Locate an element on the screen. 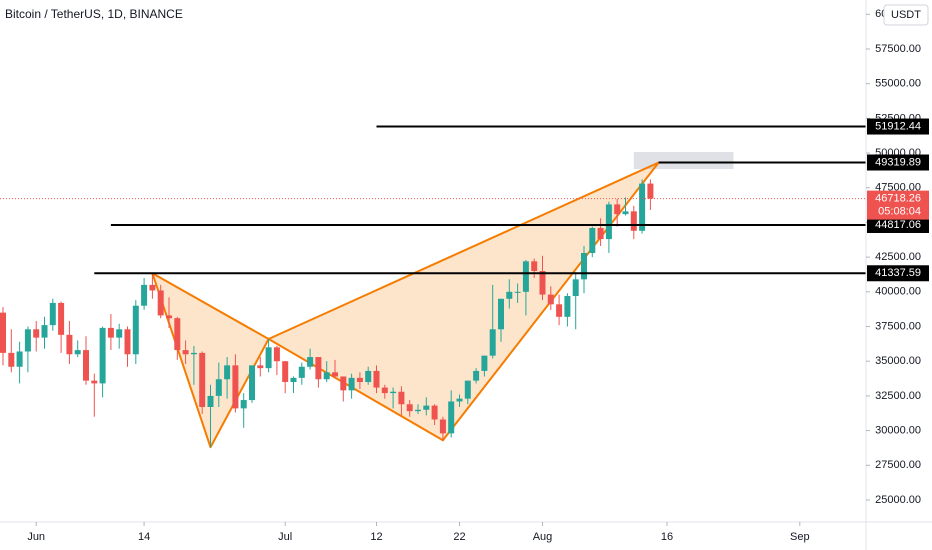  level-label: 51912.44 is located at coordinates (898, 126).